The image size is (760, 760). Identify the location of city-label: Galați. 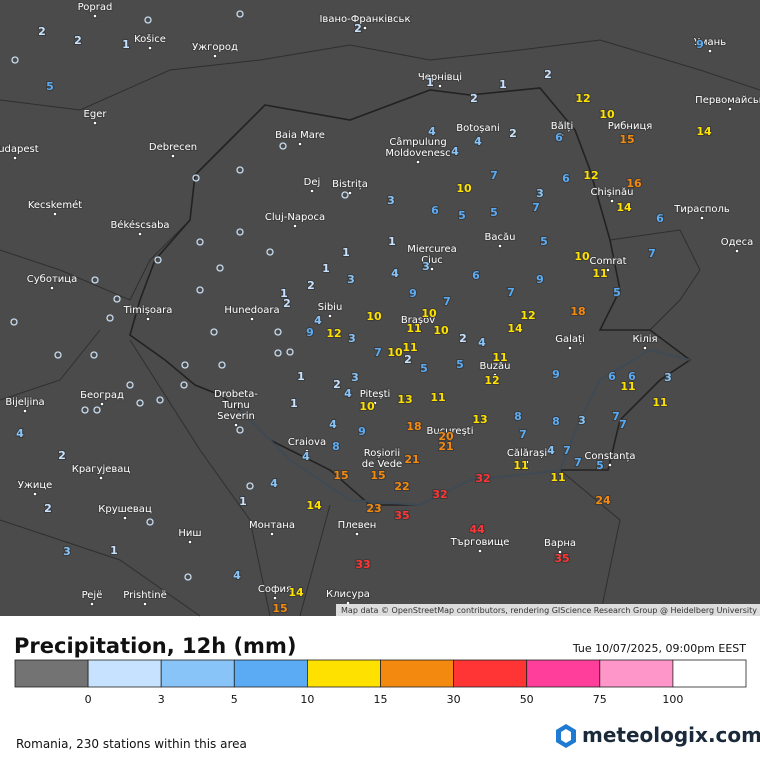
(569, 339).